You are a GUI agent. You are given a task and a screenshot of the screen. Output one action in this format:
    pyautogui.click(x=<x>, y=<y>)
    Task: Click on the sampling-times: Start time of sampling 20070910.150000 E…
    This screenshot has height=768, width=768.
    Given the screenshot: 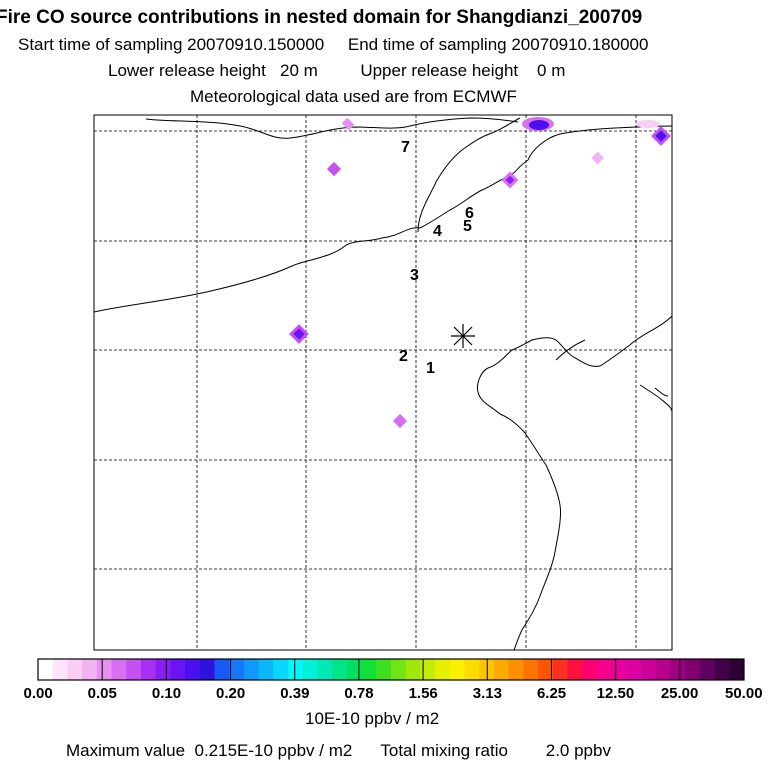 What is the action you would take?
    pyautogui.click(x=333, y=44)
    